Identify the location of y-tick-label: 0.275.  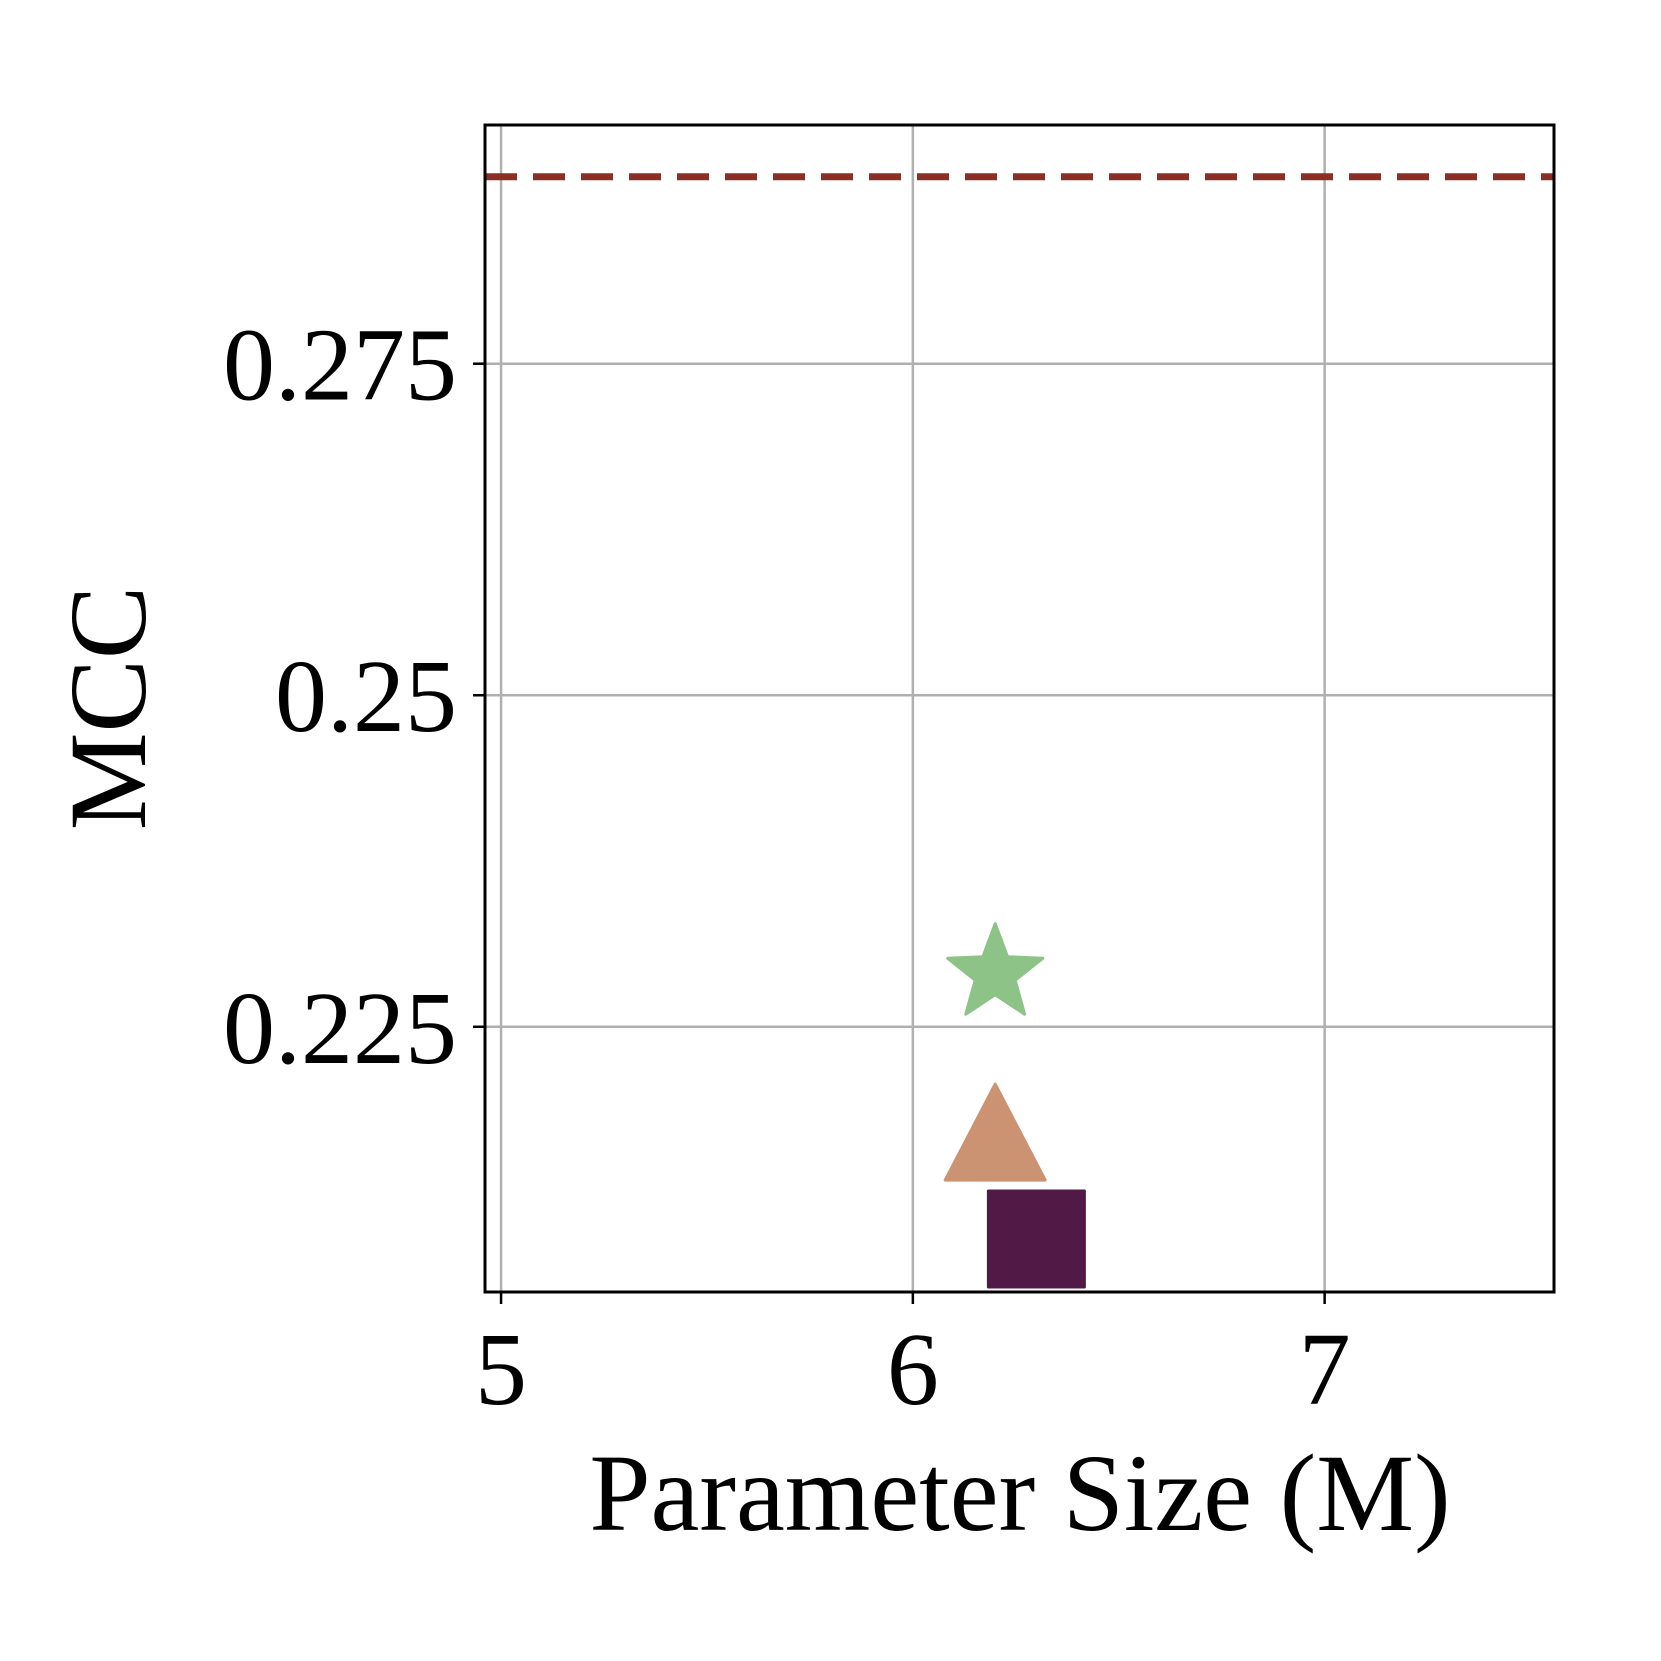
(340, 365).